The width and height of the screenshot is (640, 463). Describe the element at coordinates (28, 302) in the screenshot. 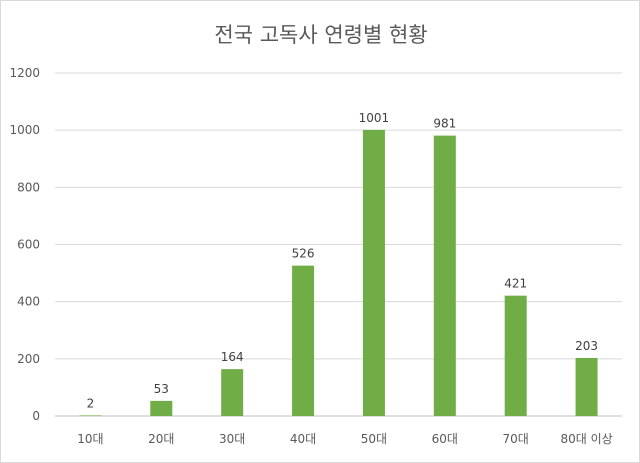

I see `y-tick-label: 400` at that location.